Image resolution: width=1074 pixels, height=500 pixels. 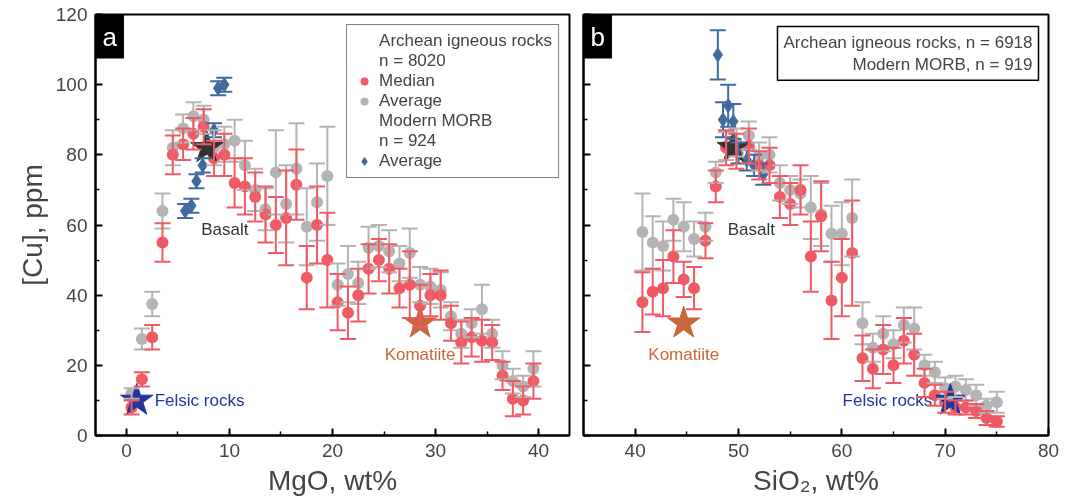 I want to click on legend-title: Archean igneous rocks n = 8020, so click(x=465, y=51).